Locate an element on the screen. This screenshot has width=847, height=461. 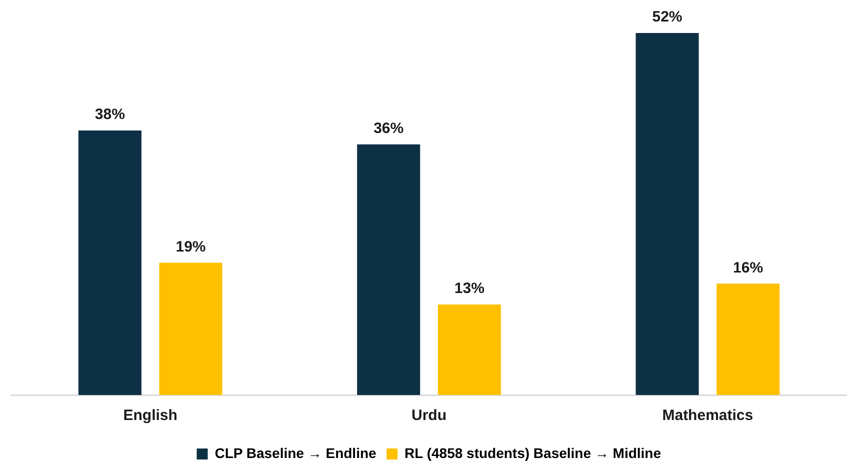
data-label: 36% is located at coordinates (389, 129).